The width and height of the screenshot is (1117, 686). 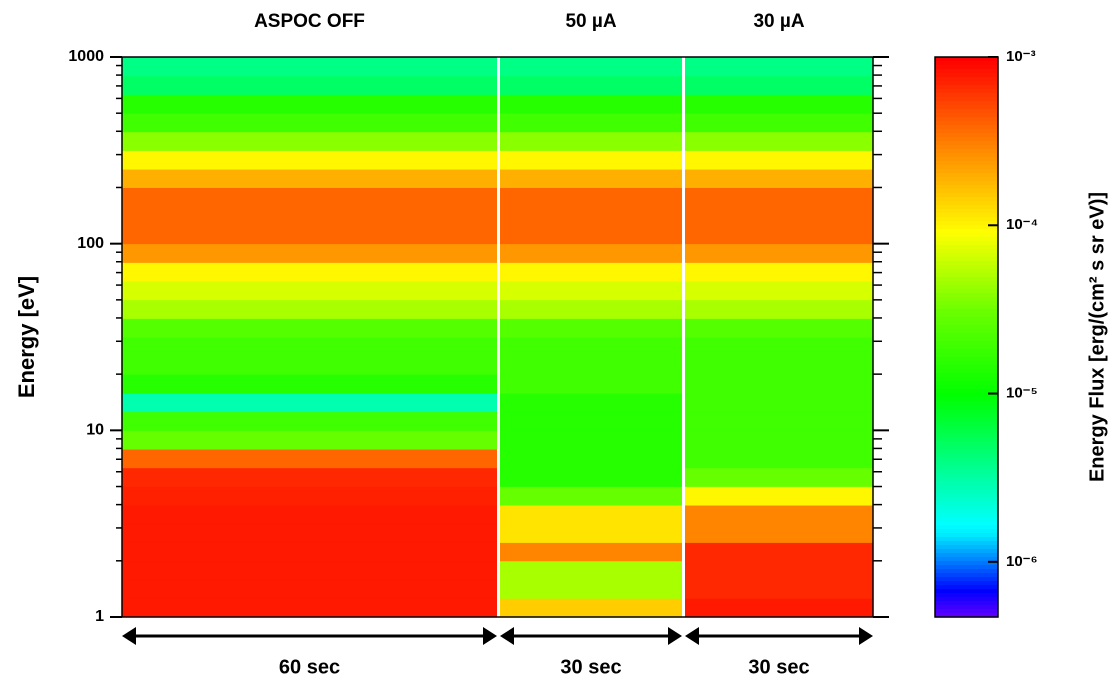 What do you see at coordinates (95, 430) in the screenshot?
I see `y-tick-label: 10` at bounding box center [95, 430].